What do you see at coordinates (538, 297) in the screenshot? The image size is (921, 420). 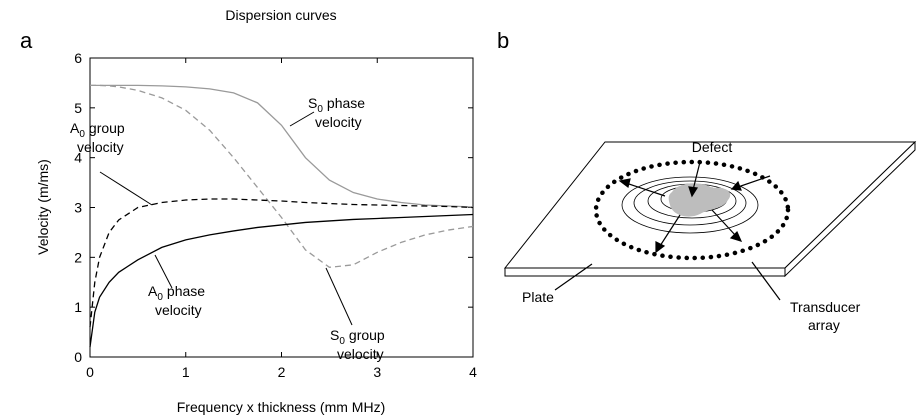 I see `plate-label: Plate` at bounding box center [538, 297].